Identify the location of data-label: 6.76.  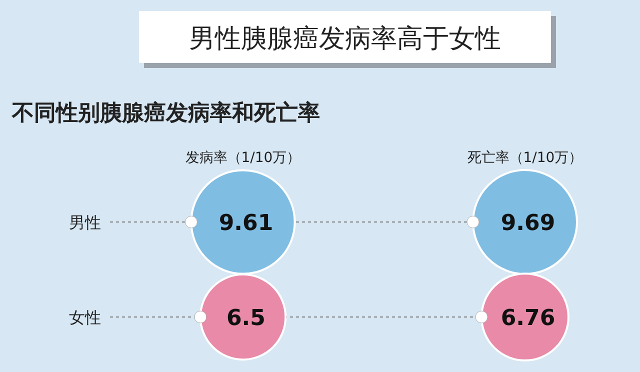
(528, 318).